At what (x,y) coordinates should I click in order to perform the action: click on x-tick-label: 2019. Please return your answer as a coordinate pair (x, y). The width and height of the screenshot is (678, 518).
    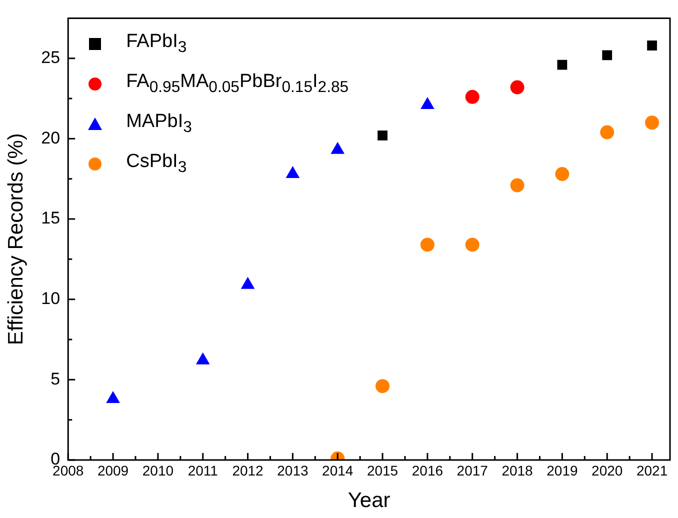
    Looking at the image, I should click on (562, 470).